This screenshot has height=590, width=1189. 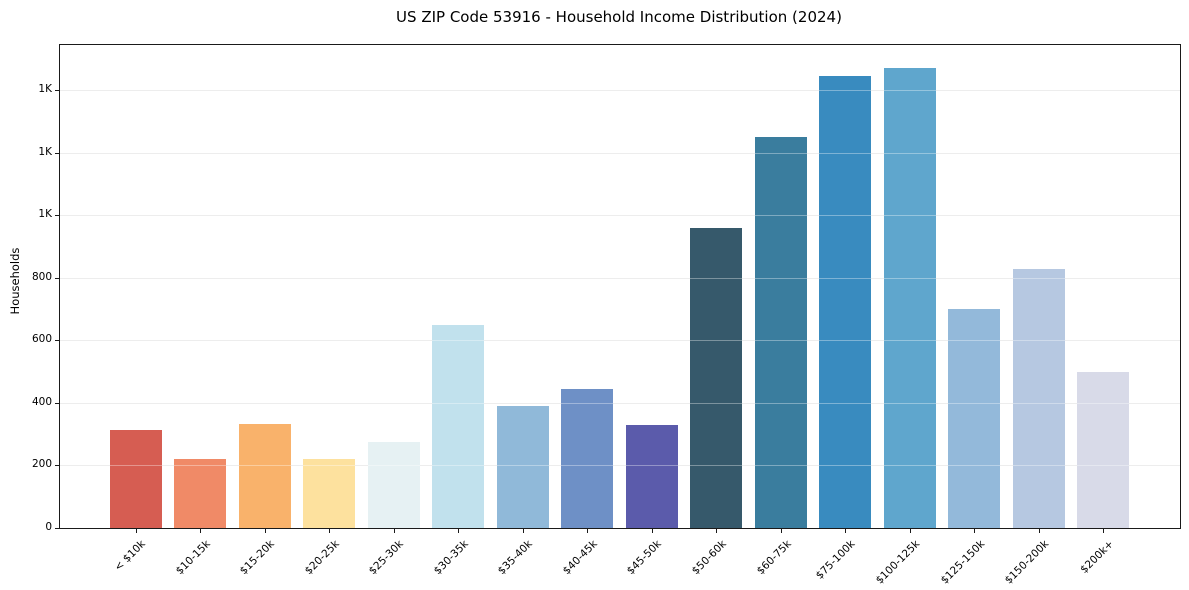 I want to click on y-tick-label: 800, so click(x=41, y=276).